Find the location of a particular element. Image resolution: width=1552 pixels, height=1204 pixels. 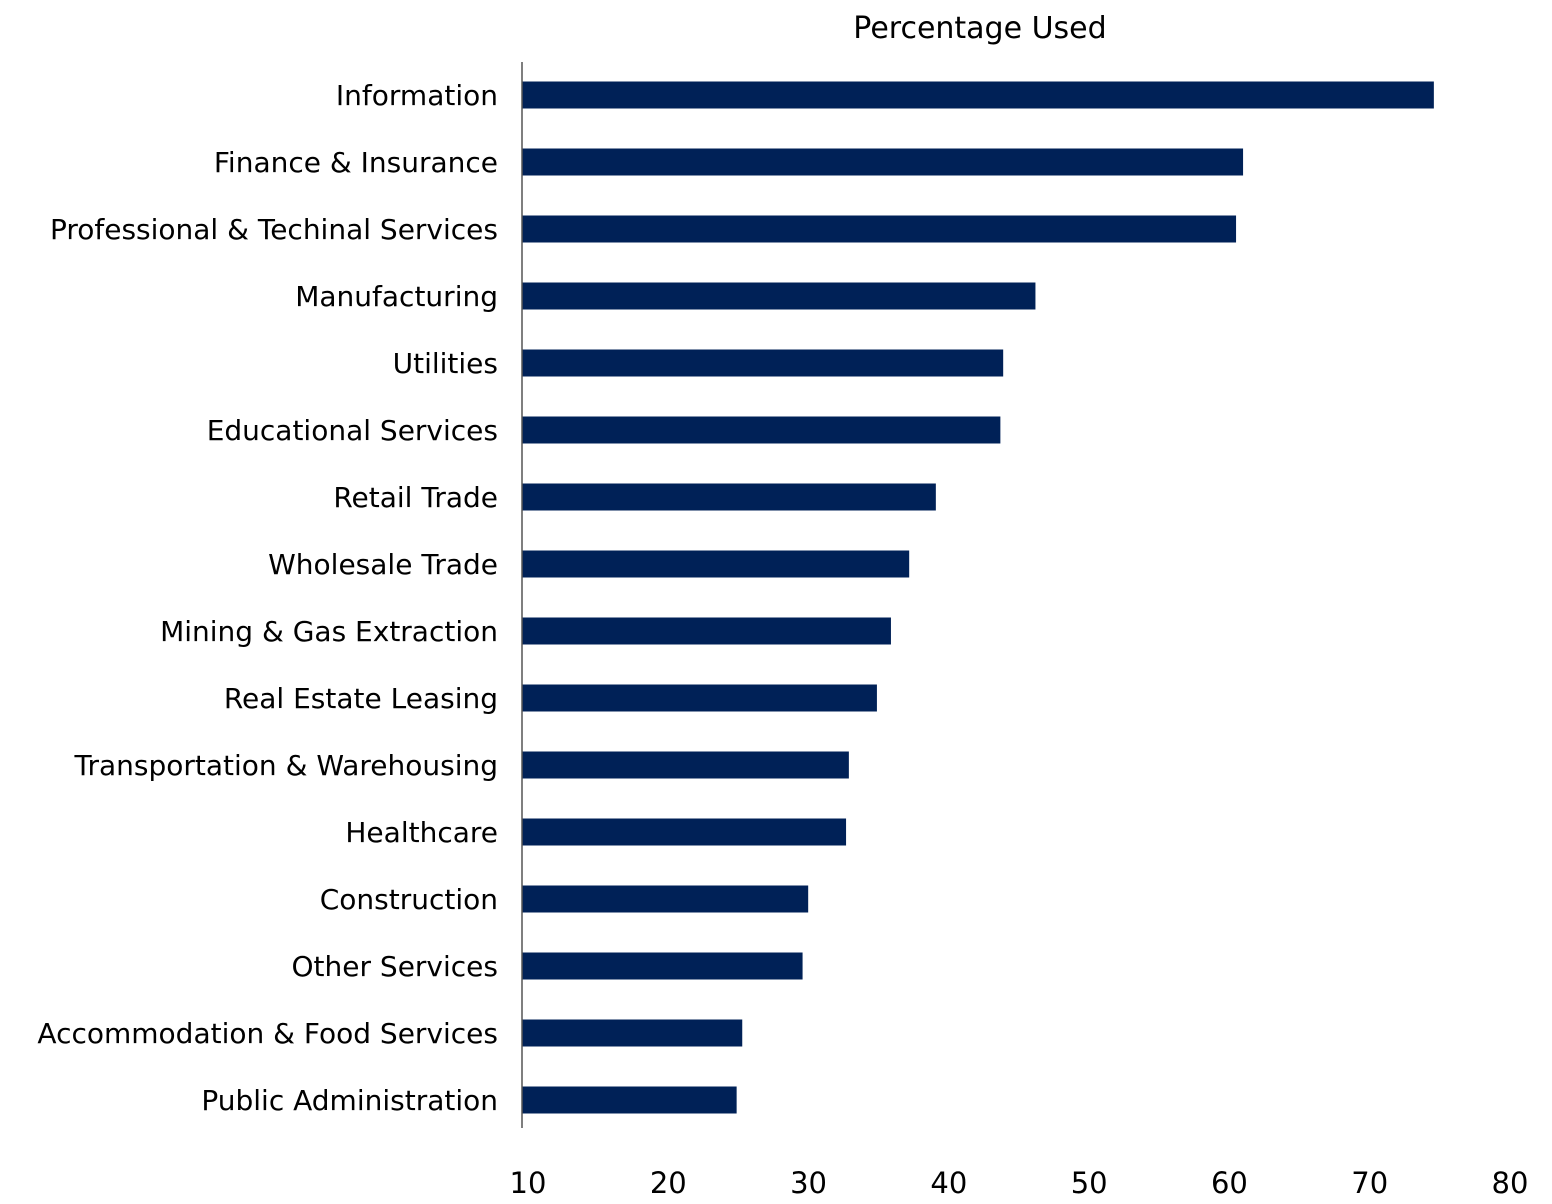

category-label: Educational Services is located at coordinates (352, 430).